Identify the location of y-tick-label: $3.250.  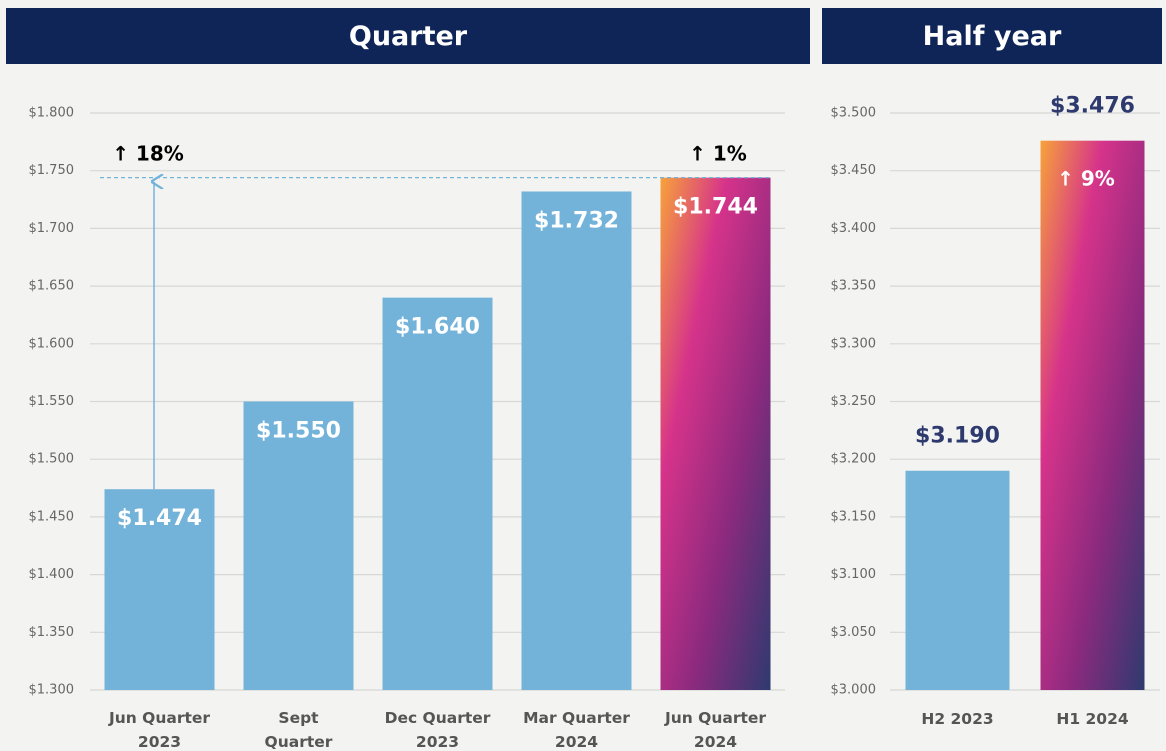
(854, 401).